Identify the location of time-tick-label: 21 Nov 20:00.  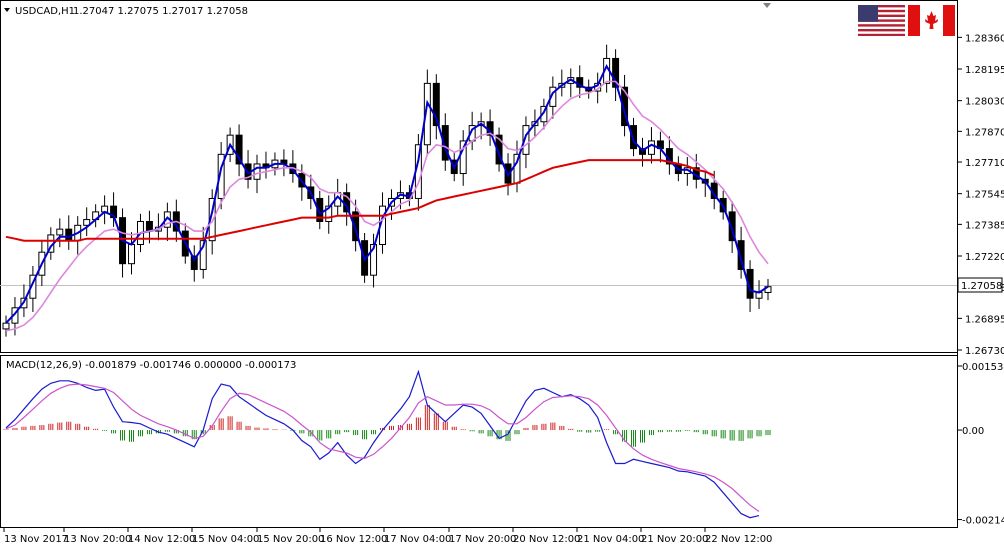
(674, 539).